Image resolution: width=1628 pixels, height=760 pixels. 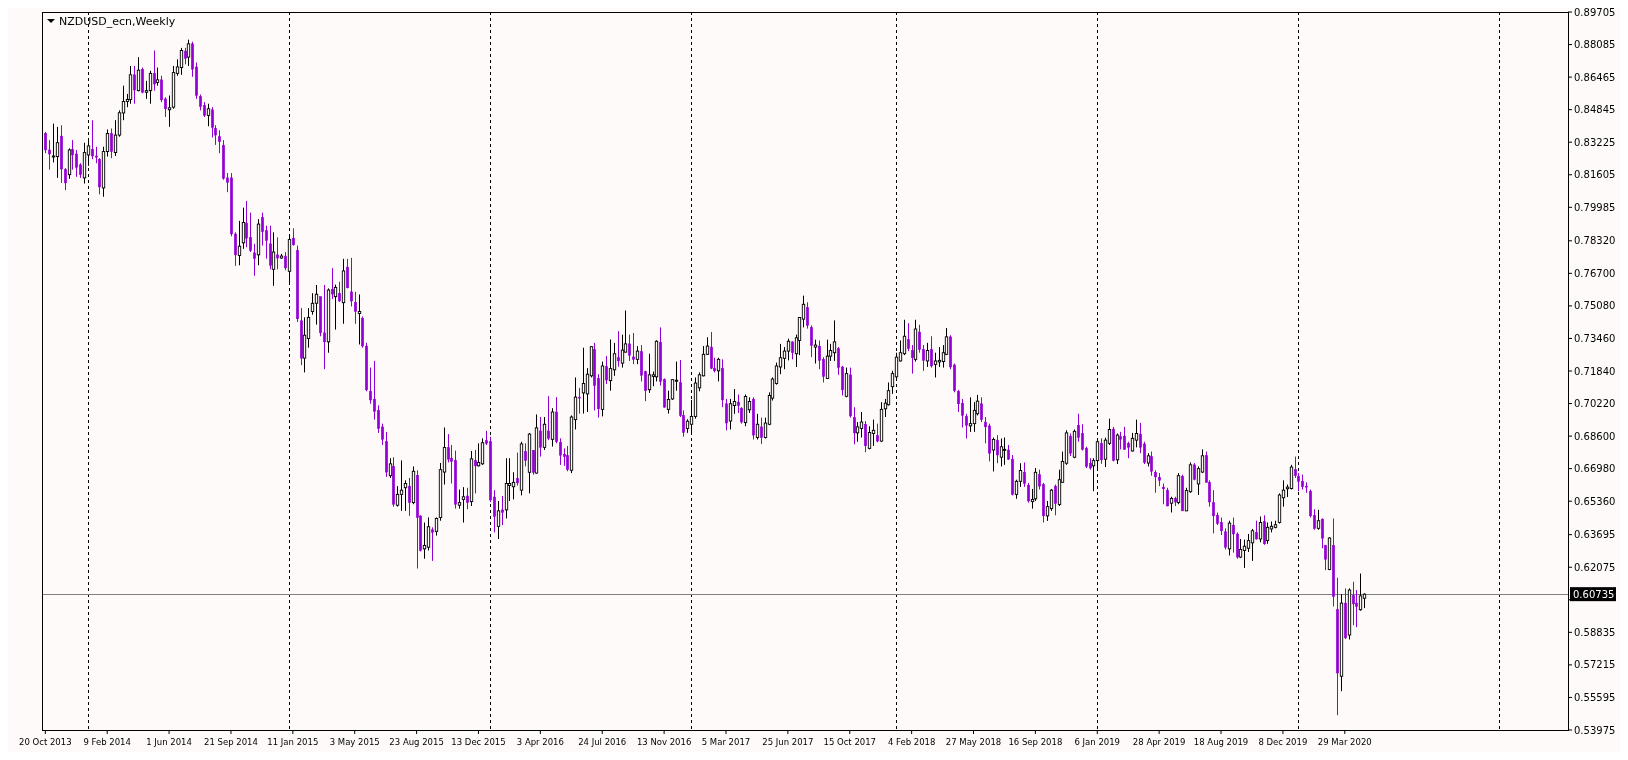 What do you see at coordinates (540, 742) in the screenshot?
I see `x-tick-label: 3 Apr 2016` at bounding box center [540, 742].